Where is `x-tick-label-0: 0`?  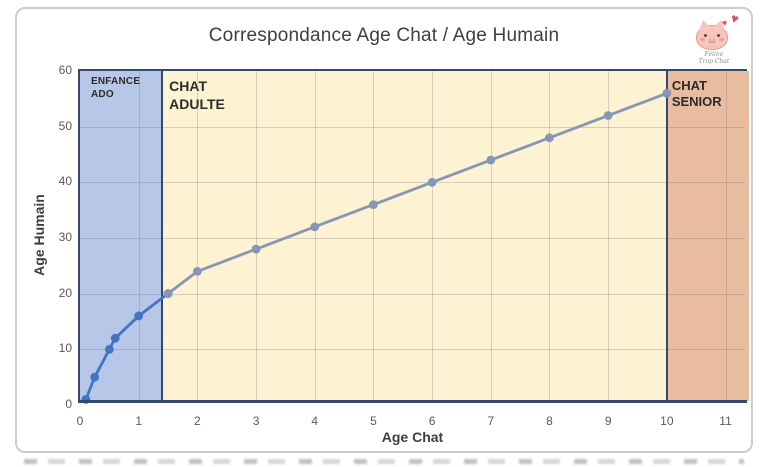
x-tick-label-0: 0 is located at coordinates (80, 421).